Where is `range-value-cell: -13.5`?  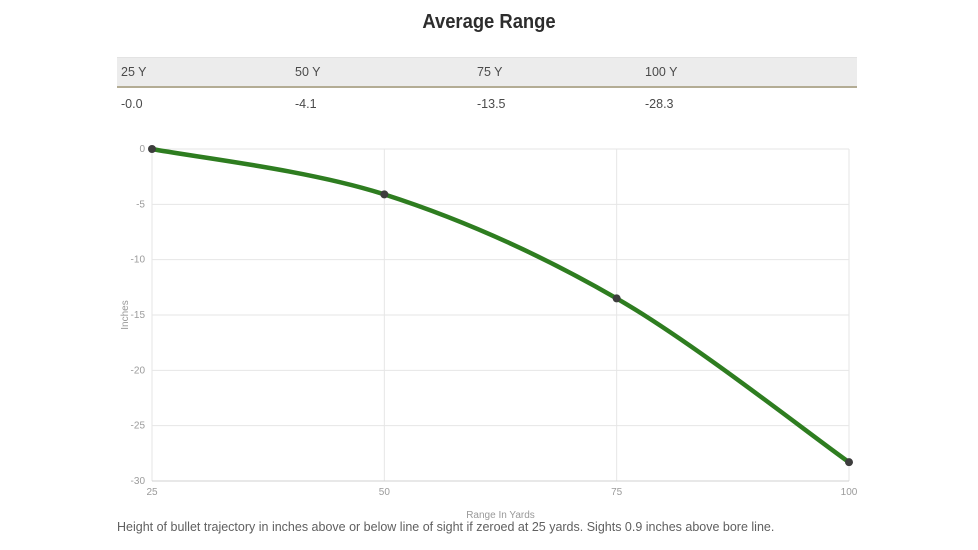
range-value-cell: -13.5 is located at coordinates (491, 104).